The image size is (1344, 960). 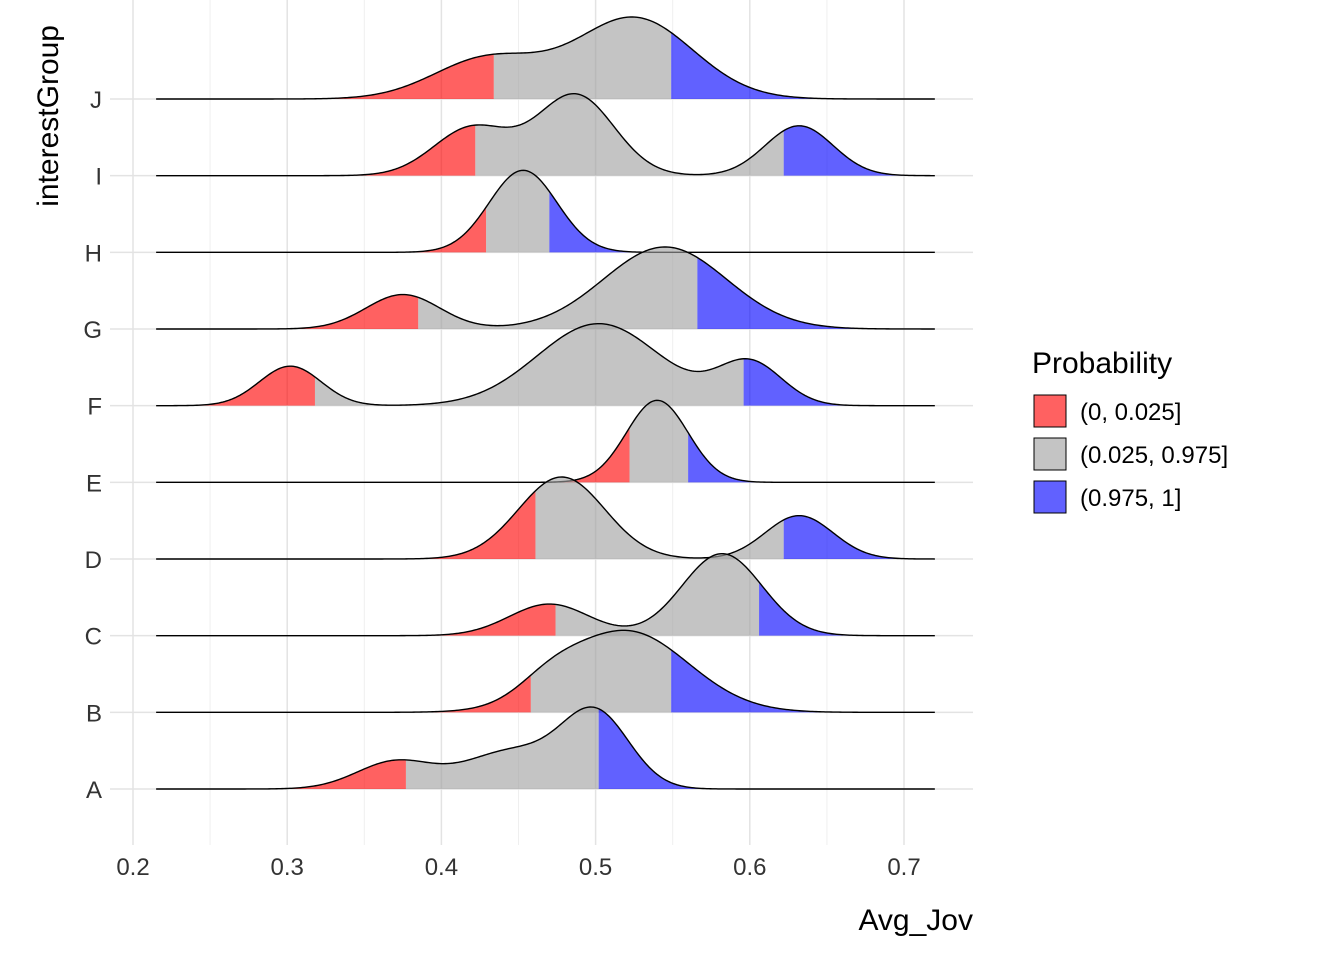 What do you see at coordinates (393, 455) in the screenshot?
I see `ridge-E-tail-low-area` at bounding box center [393, 455].